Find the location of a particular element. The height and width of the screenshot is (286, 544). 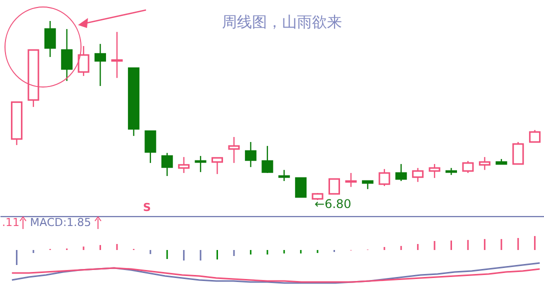

text: S is located at coordinates (147, 207).